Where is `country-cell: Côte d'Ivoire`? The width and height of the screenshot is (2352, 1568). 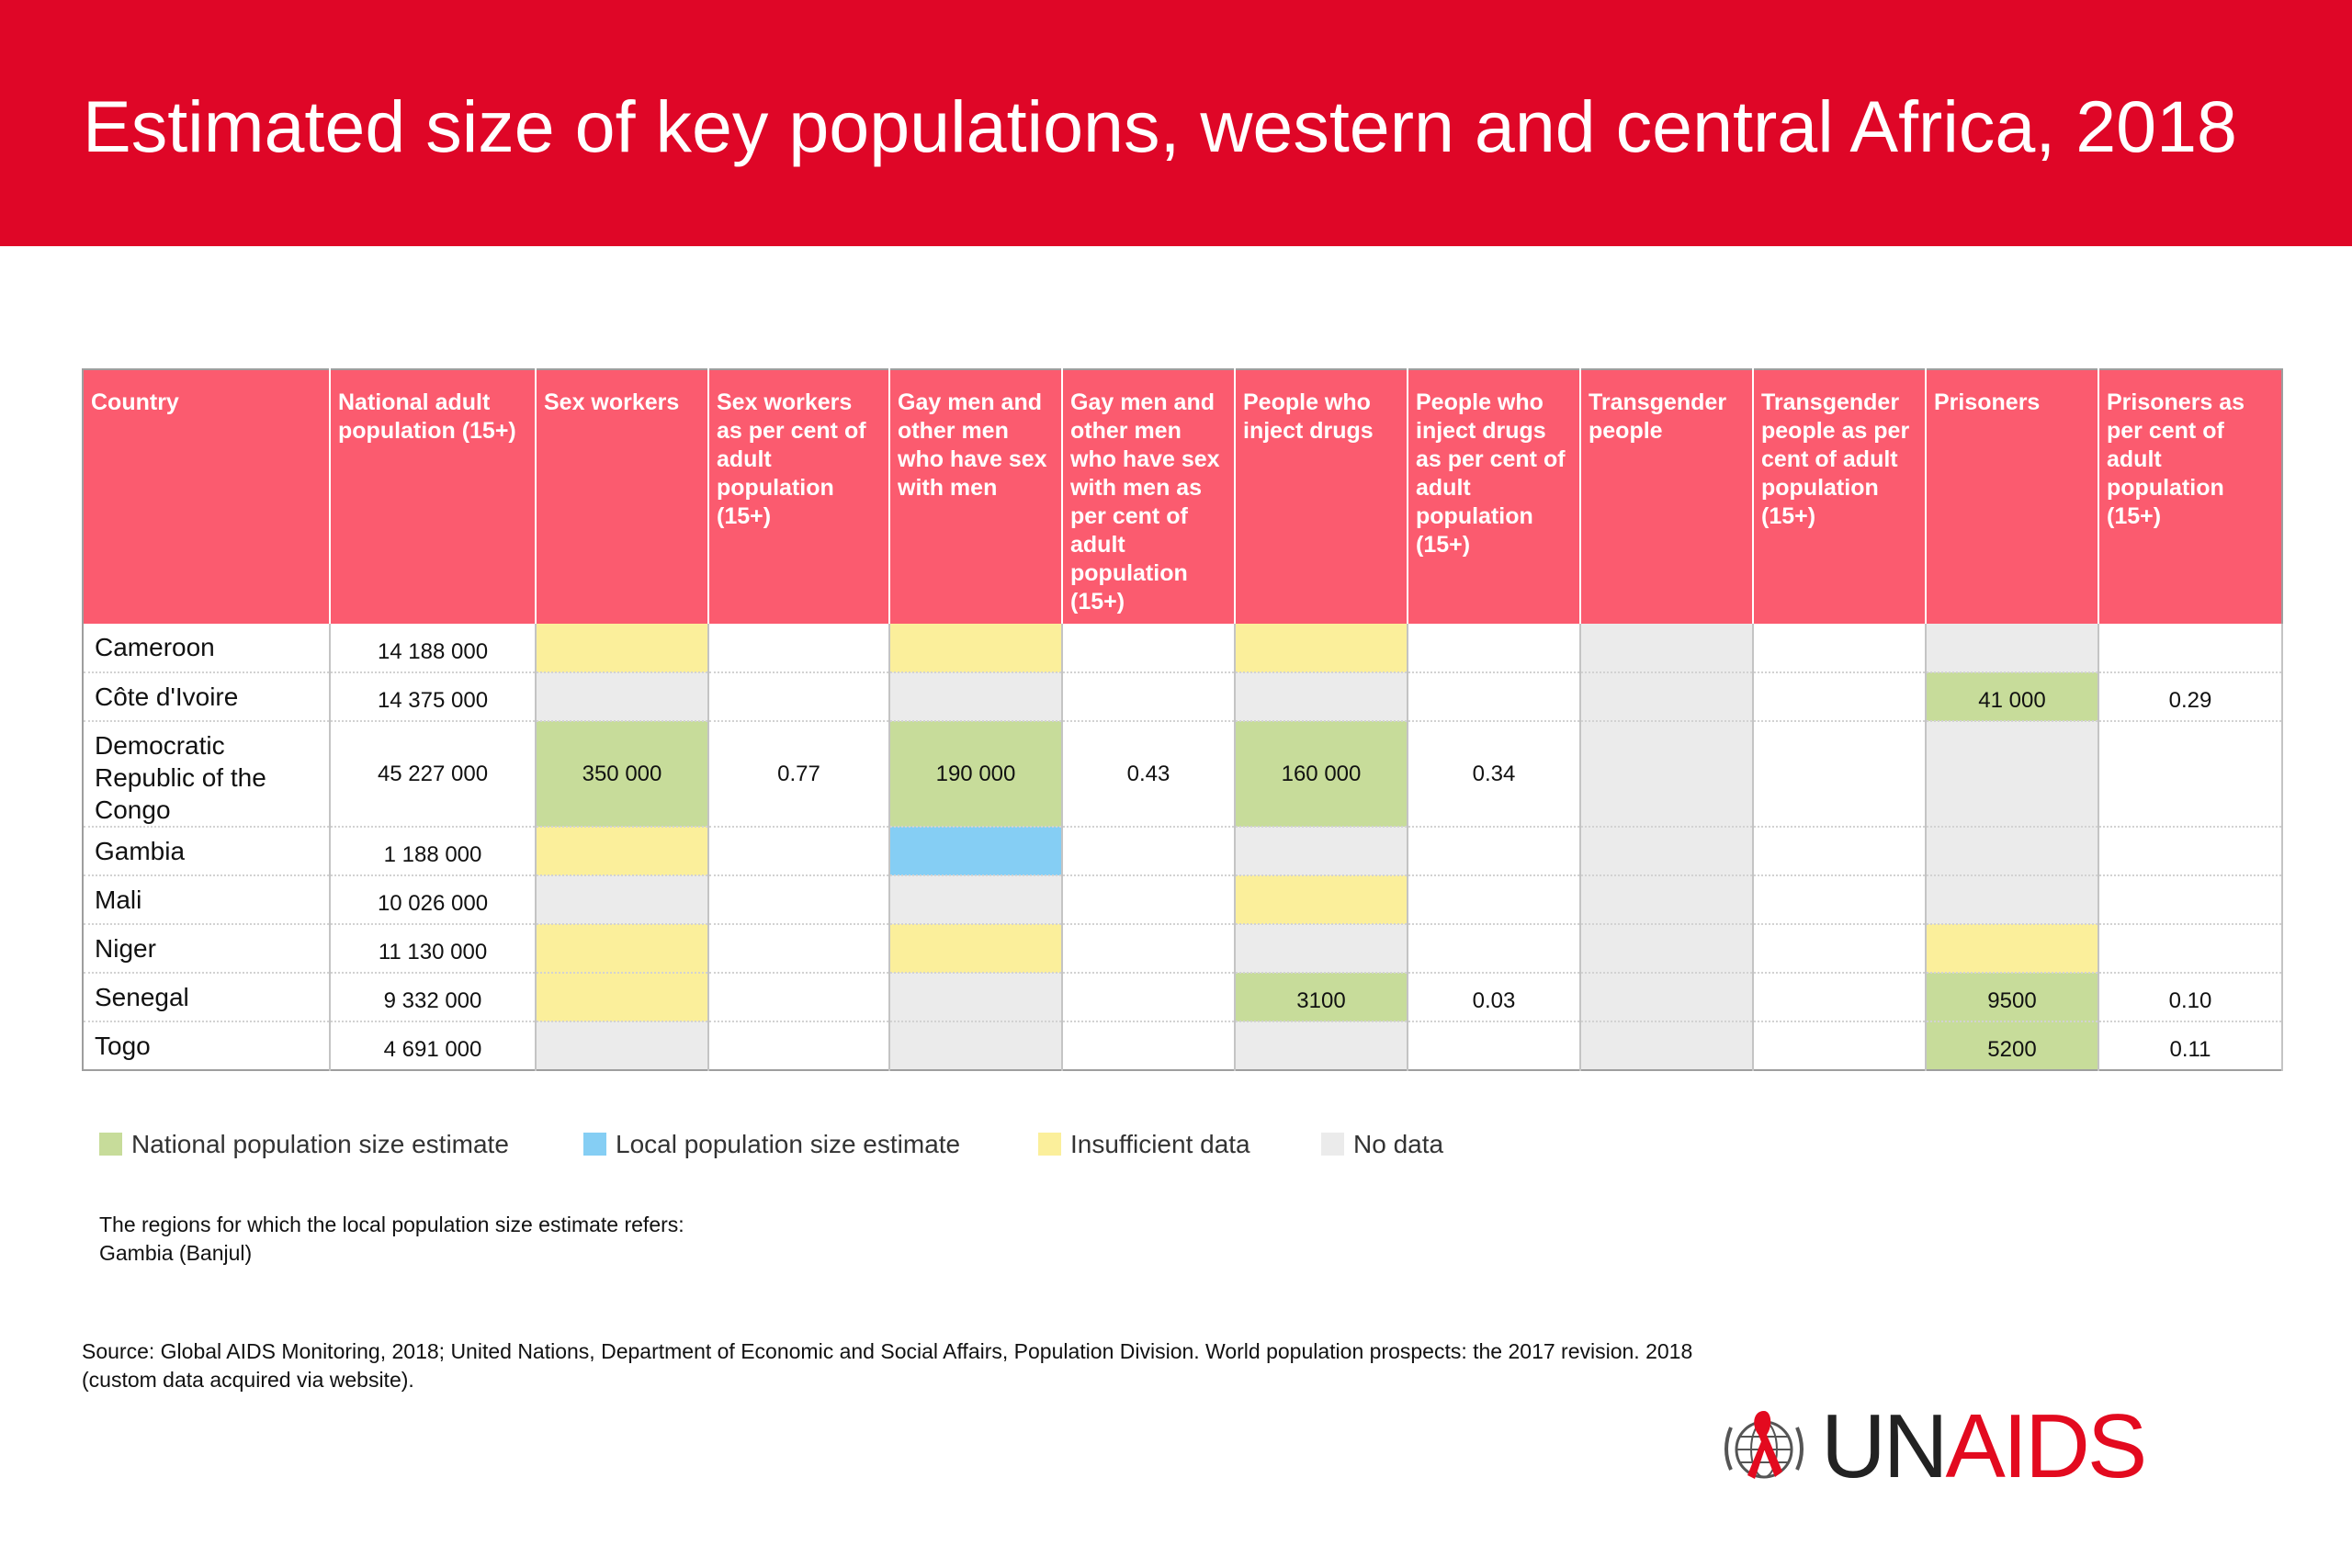
country-cell: Côte d'Ivoire is located at coordinates (207, 697).